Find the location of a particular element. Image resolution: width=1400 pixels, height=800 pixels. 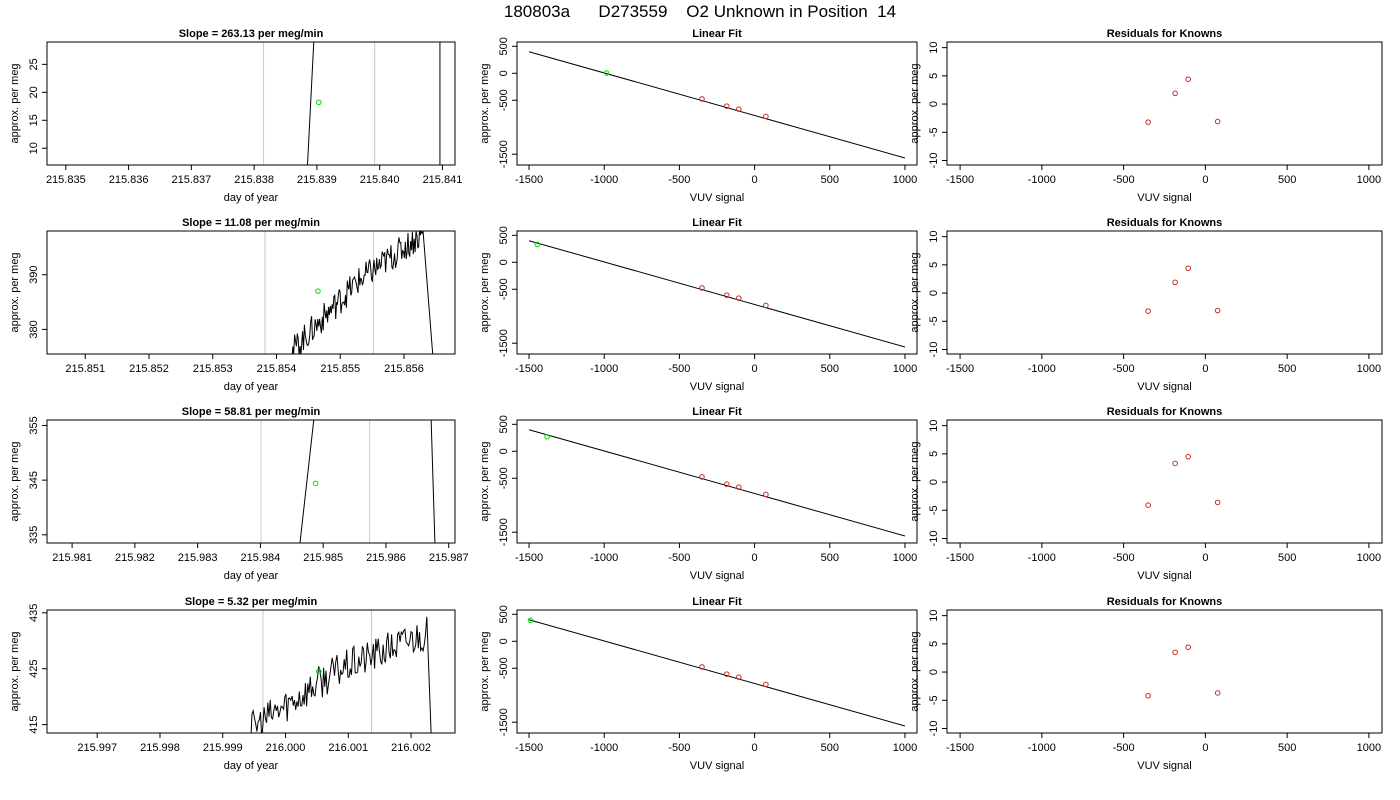

y-tick-label: 345 is located at coordinates (34, 480).